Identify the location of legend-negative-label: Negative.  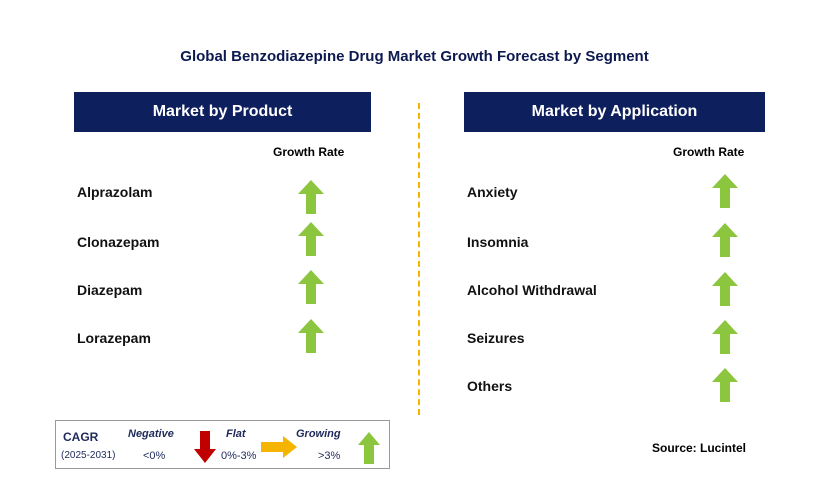
(151, 434).